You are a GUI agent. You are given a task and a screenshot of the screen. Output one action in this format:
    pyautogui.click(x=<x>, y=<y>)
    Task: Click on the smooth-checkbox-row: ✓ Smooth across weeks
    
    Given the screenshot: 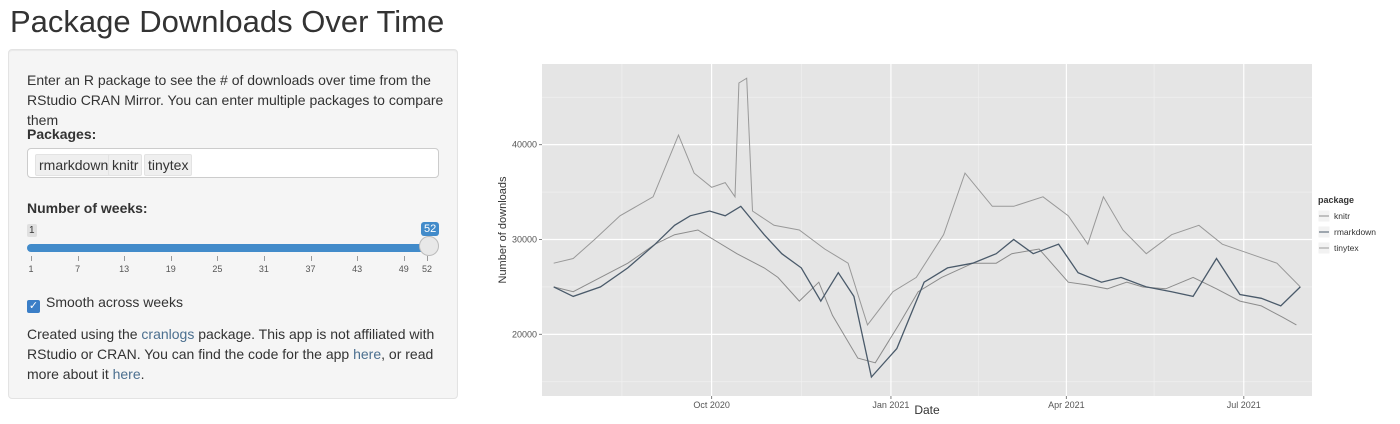 What is the action you would take?
    pyautogui.click(x=105, y=303)
    